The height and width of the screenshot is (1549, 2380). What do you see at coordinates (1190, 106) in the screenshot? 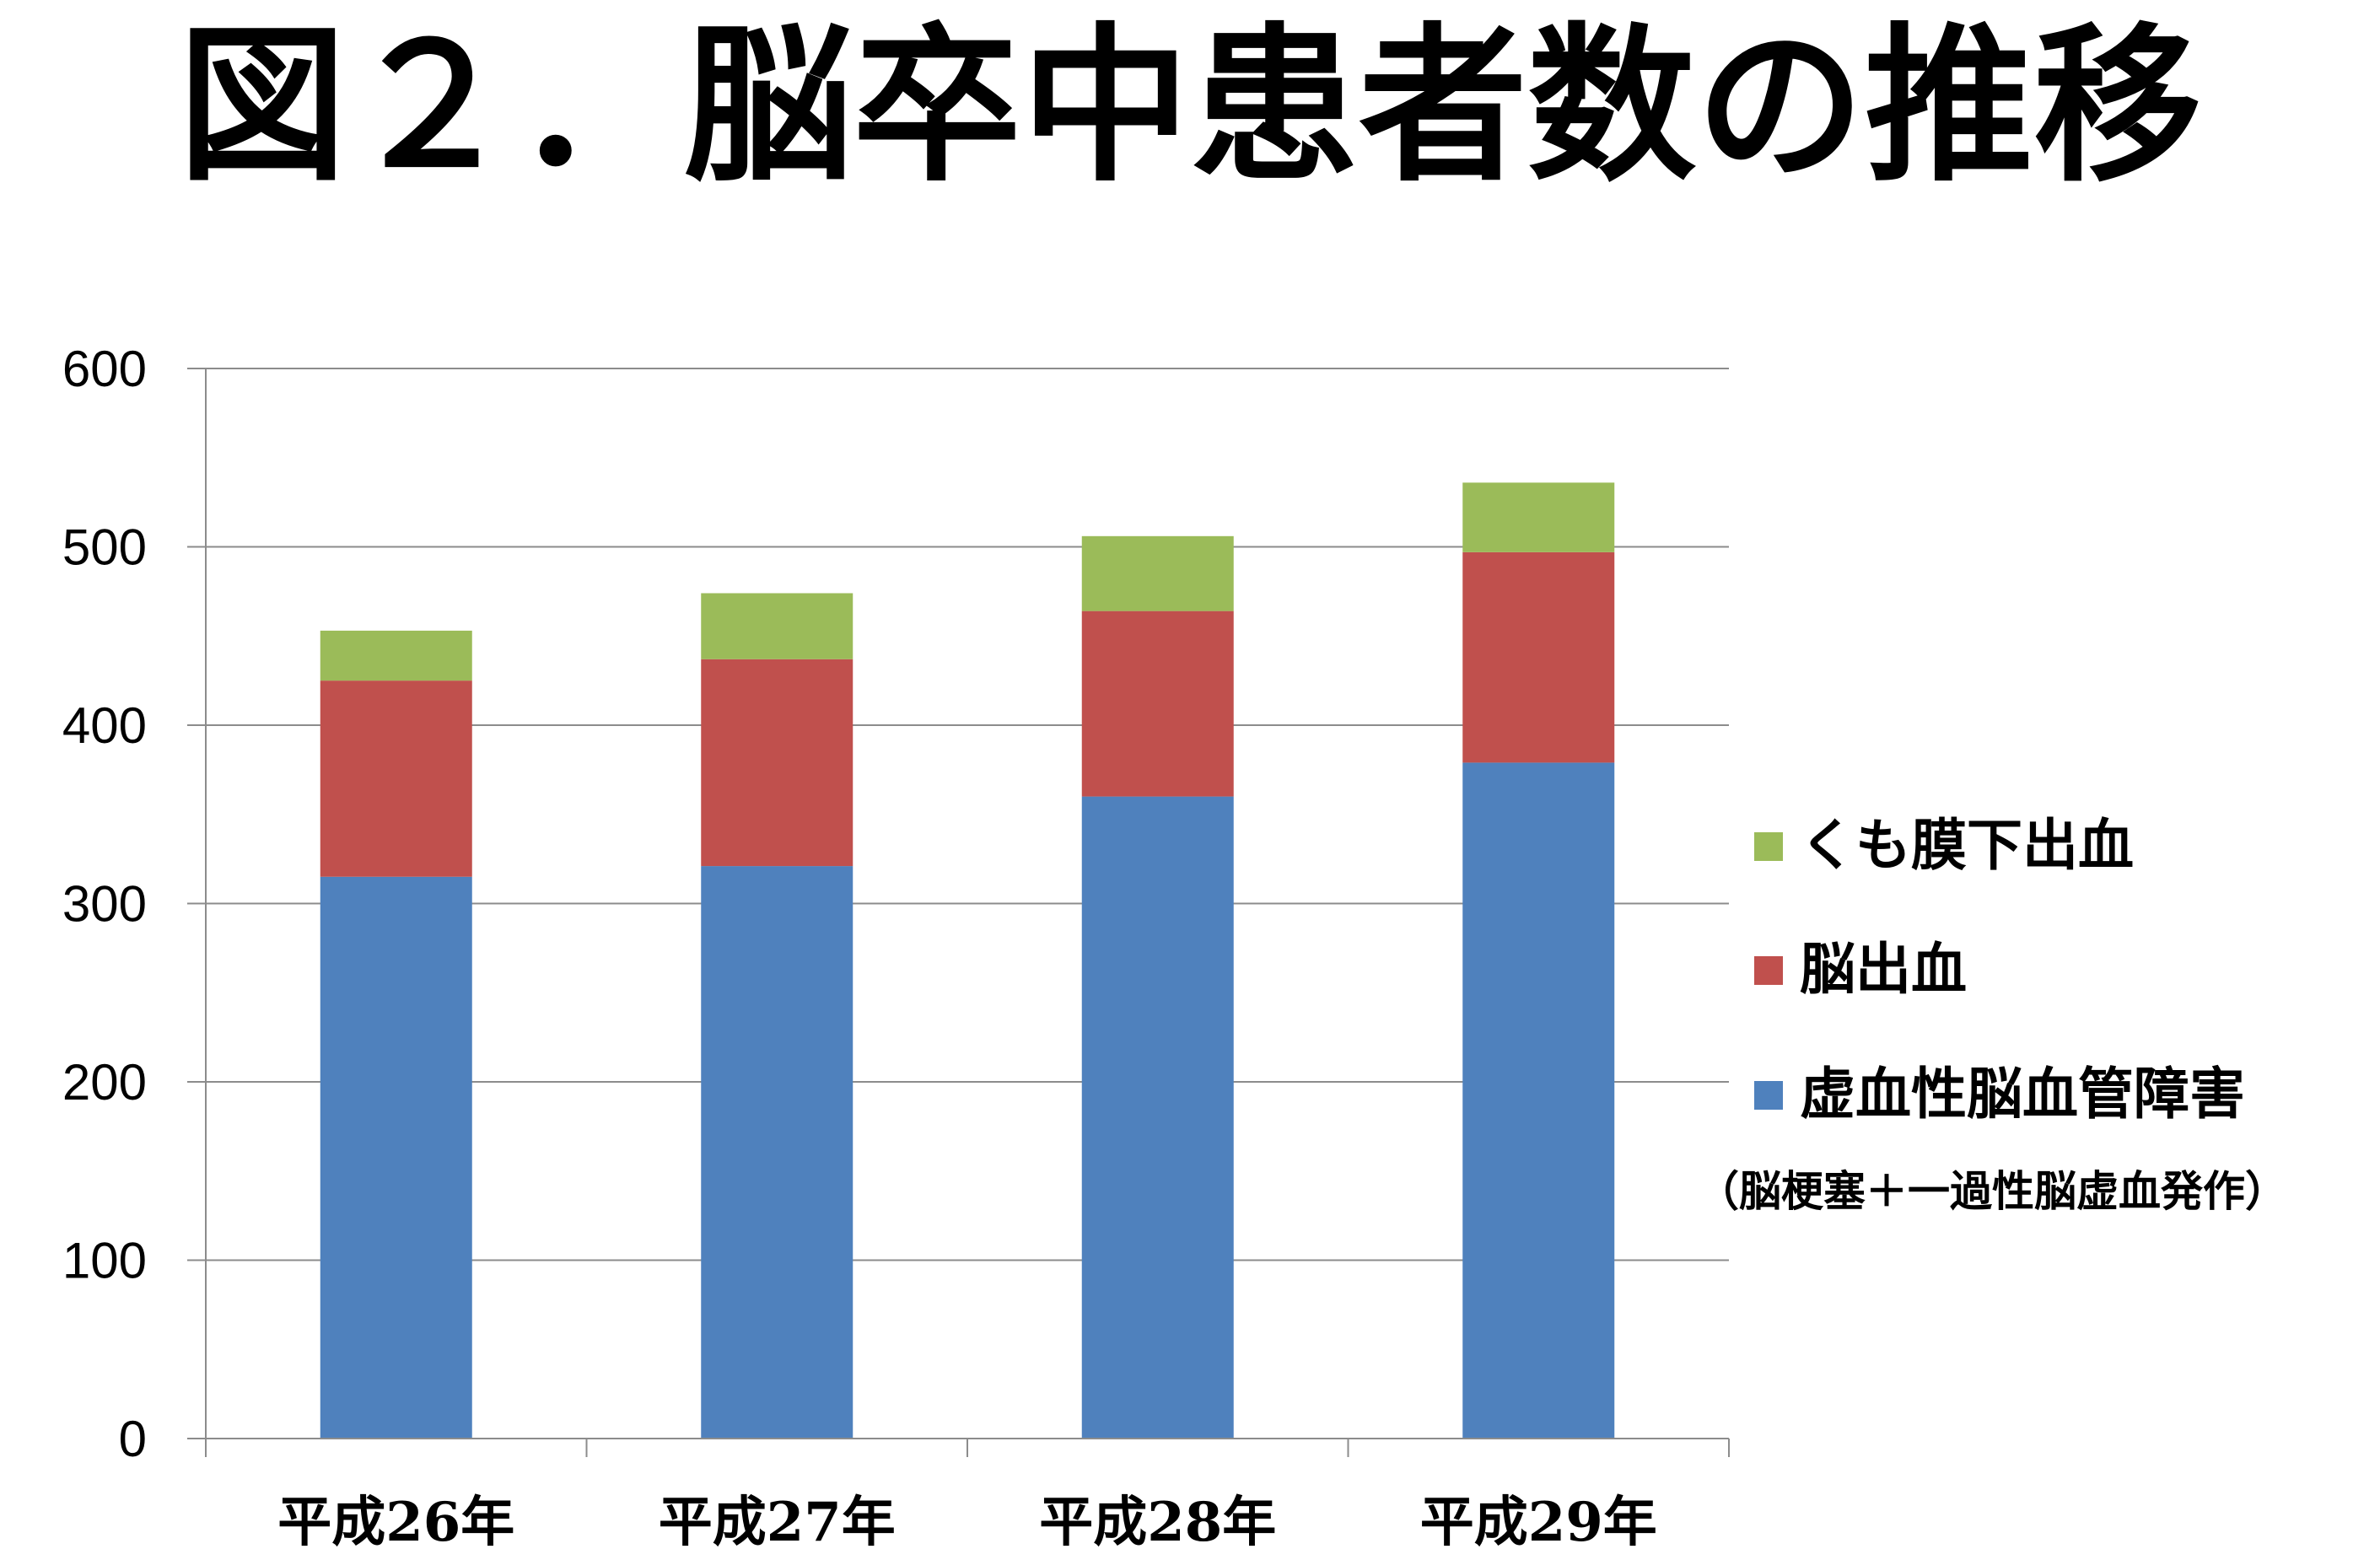
I see `chart-title: 図２．脳卒中患者数の推移` at bounding box center [1190, 106].